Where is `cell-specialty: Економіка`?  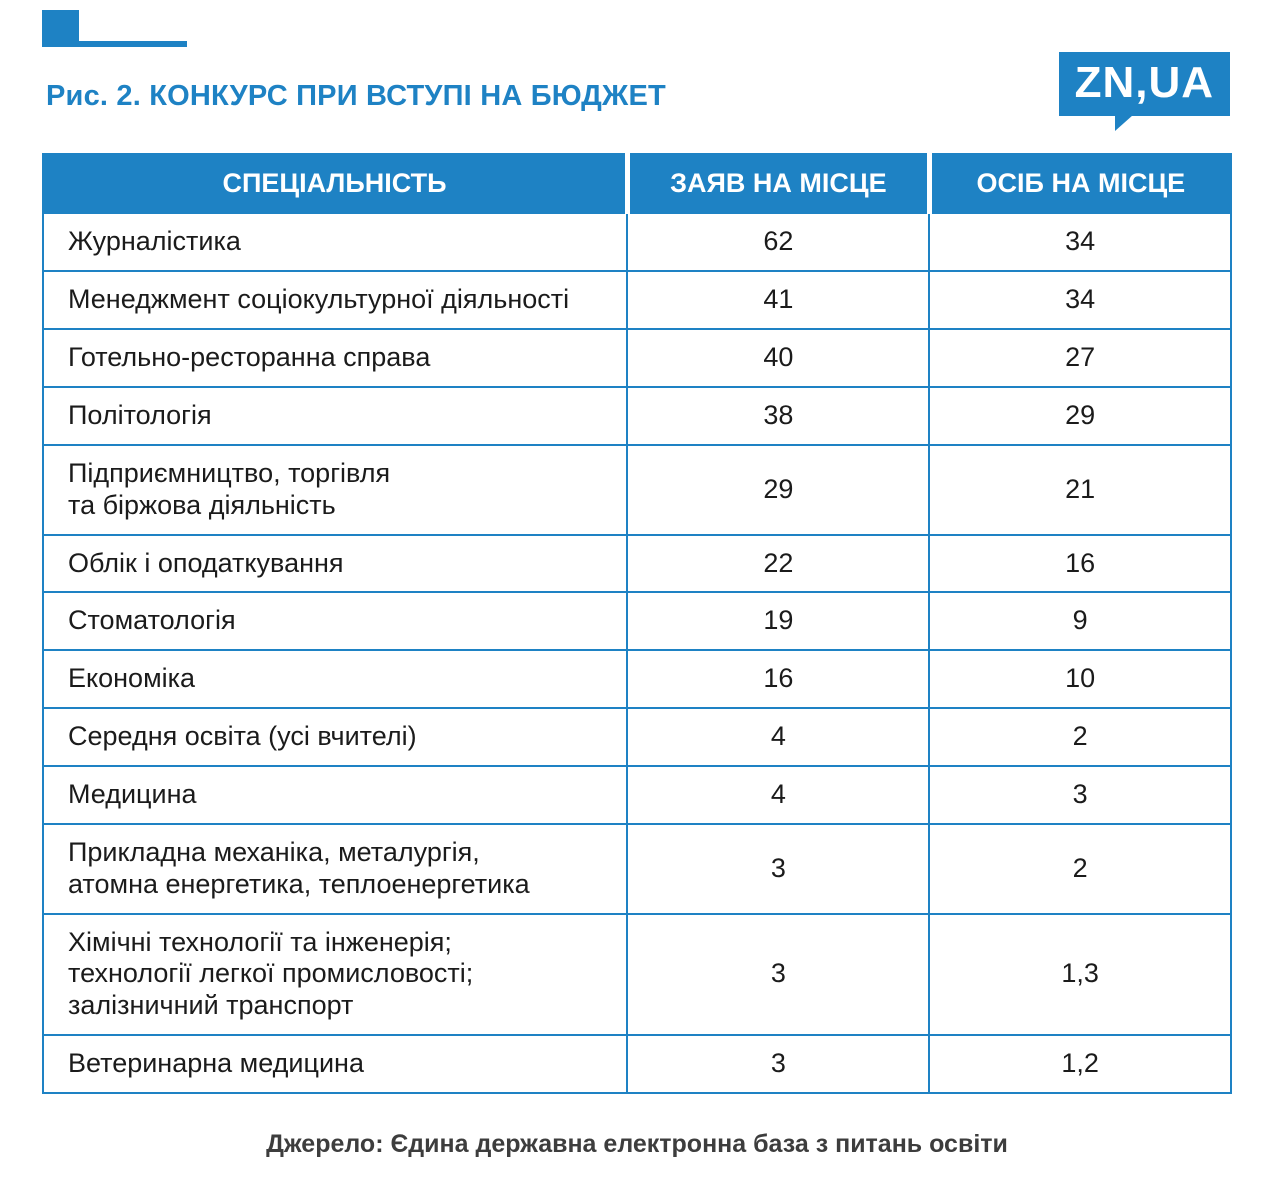
cell-specialty: Економіка is located at coordinates (335, 679).